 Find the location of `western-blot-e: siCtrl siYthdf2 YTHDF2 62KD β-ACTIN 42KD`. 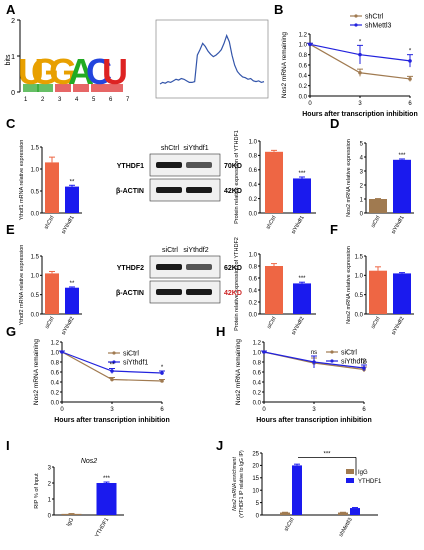

western-blot-e: siCtrl siYthdf2 YTHDF2 62KD β-ACTIN 42KD is located at coordinates (179, 275).